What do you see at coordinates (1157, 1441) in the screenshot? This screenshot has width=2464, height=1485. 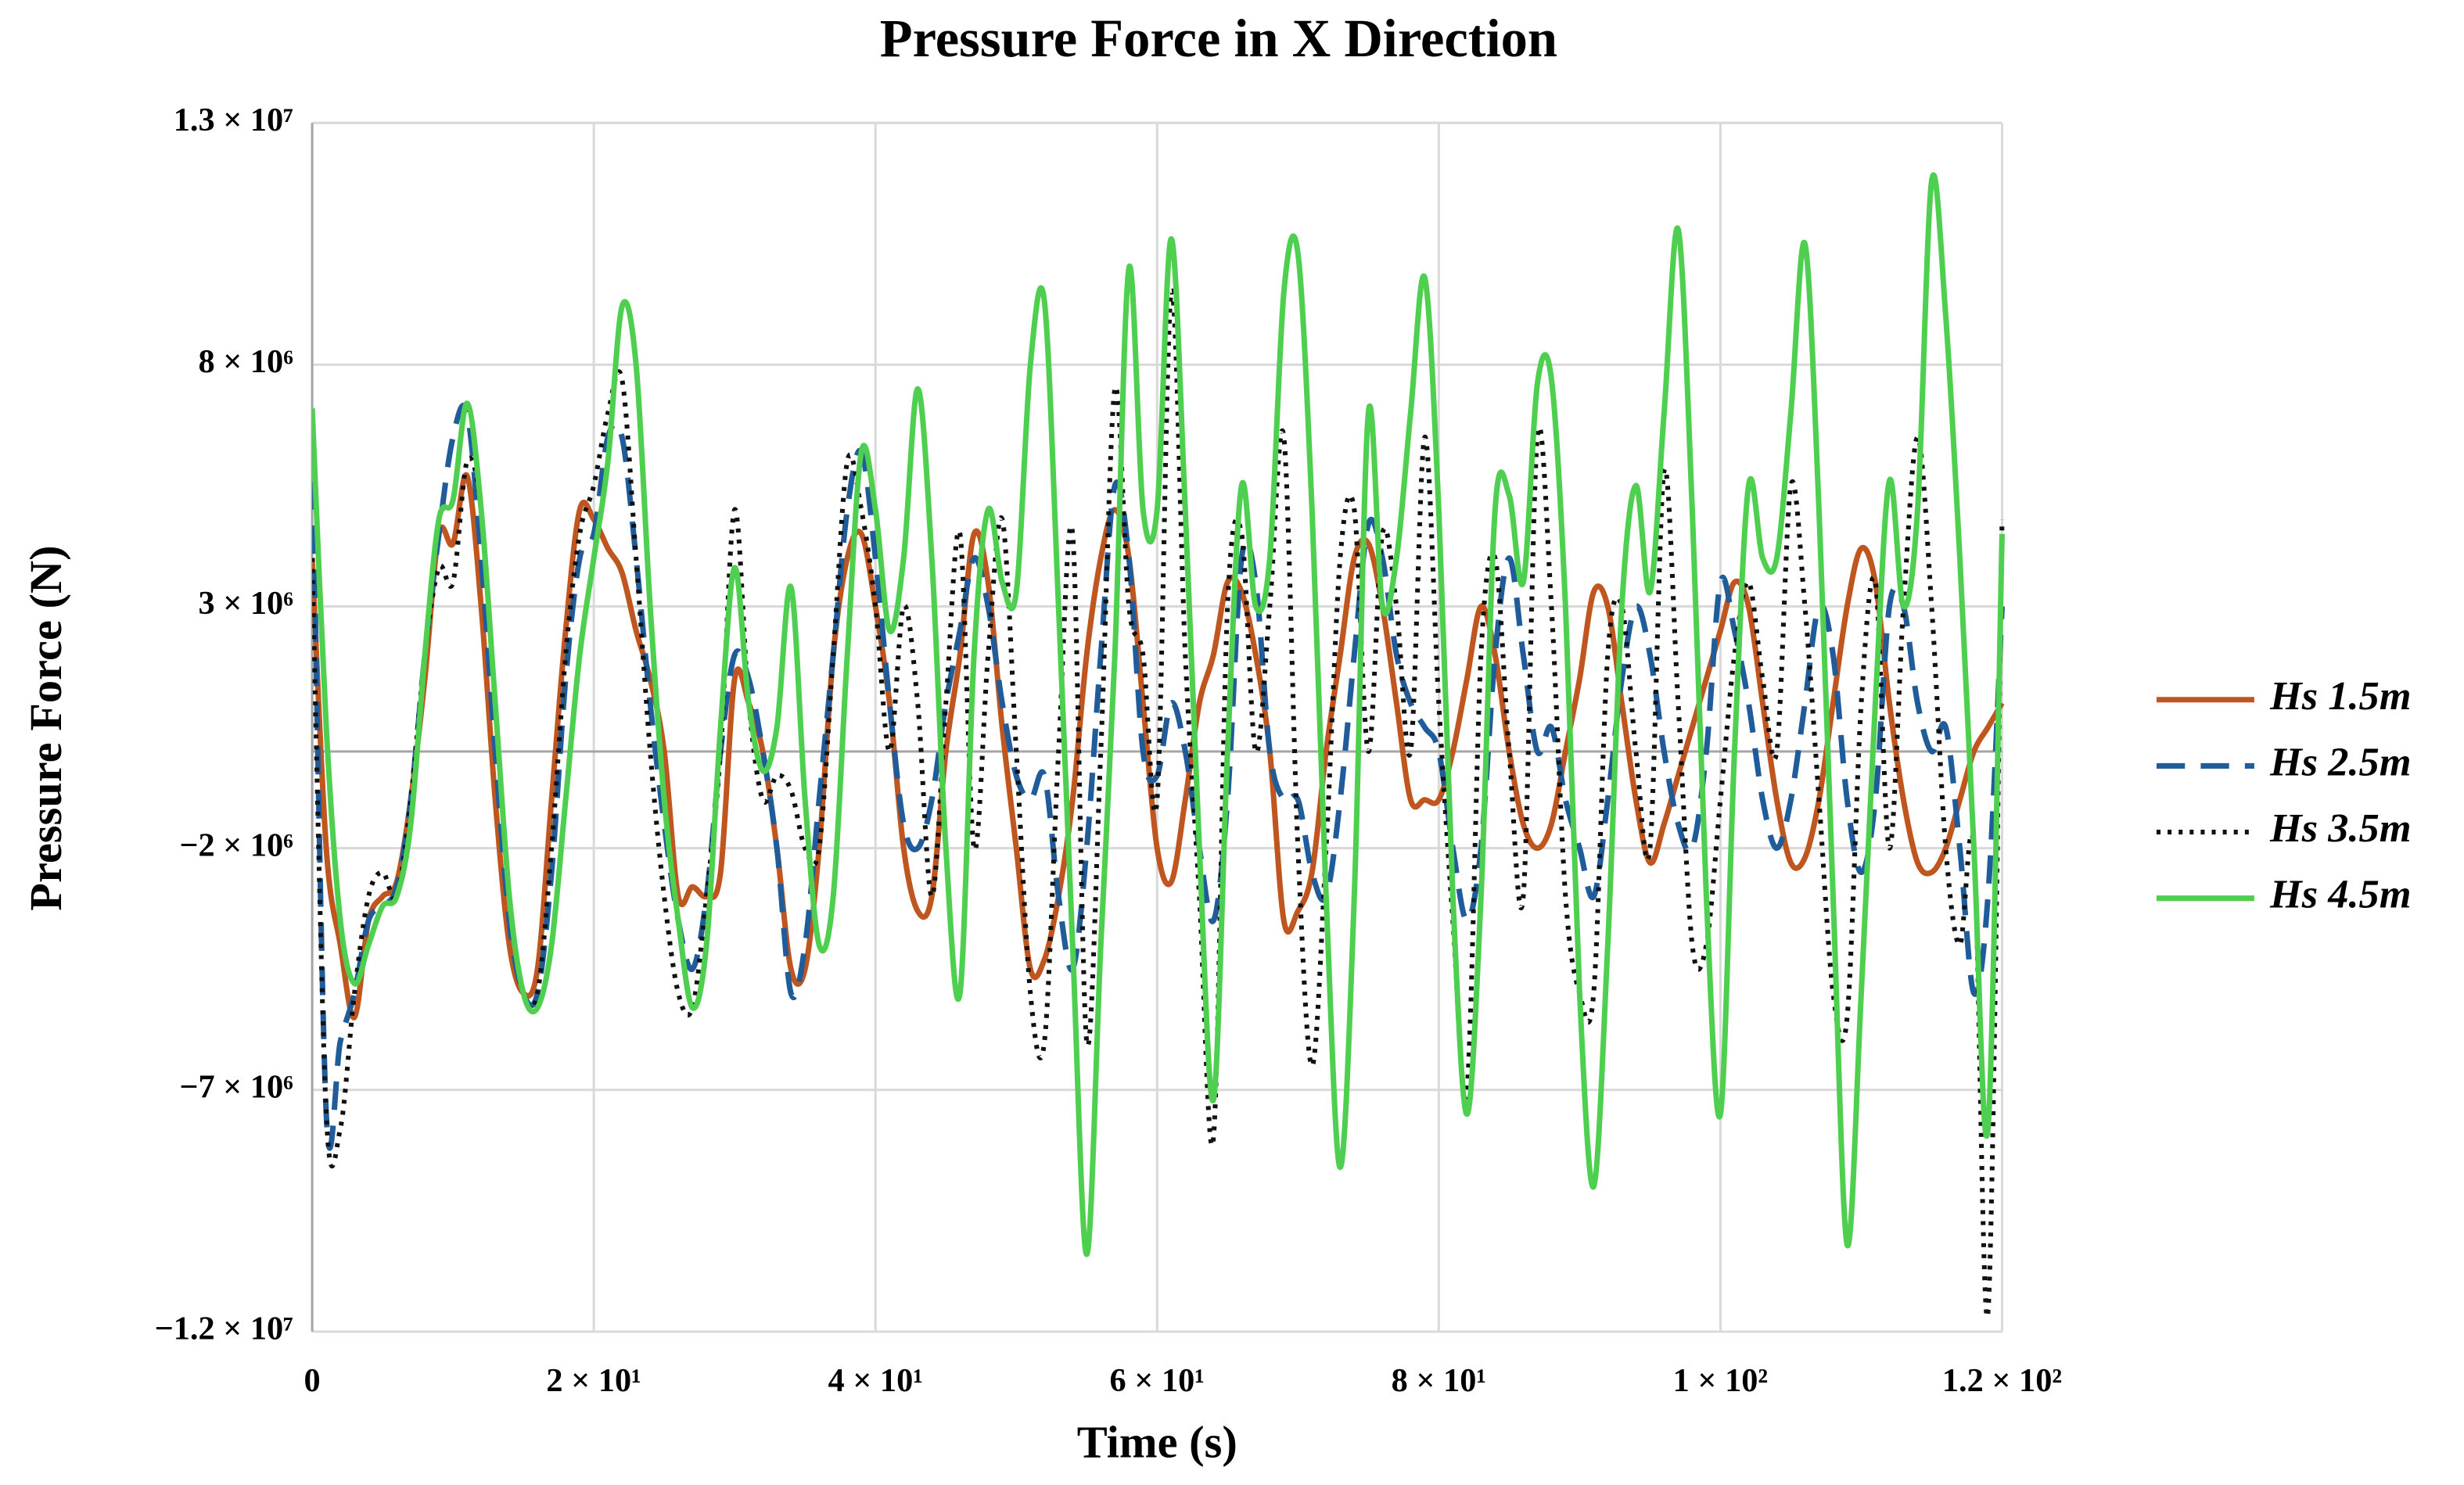 I see `x-axis-label: Time (s)` at bounding box center [1157, 1441].